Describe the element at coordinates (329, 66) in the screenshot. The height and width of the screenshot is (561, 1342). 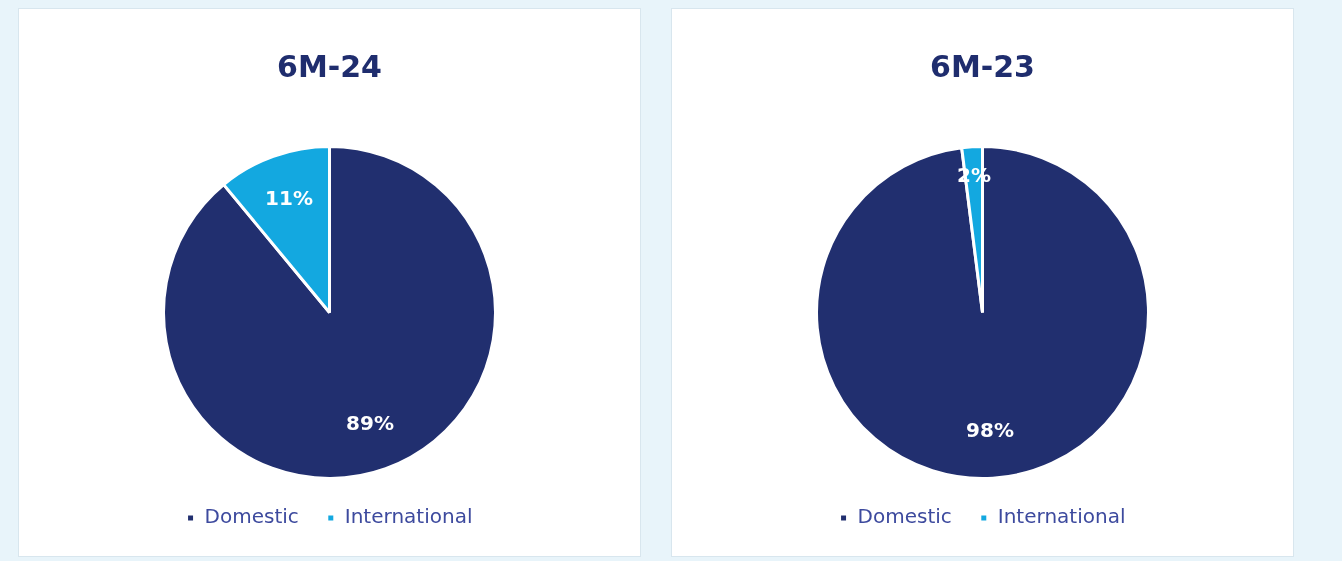
I see `chart-title: 6M-24` at that location.